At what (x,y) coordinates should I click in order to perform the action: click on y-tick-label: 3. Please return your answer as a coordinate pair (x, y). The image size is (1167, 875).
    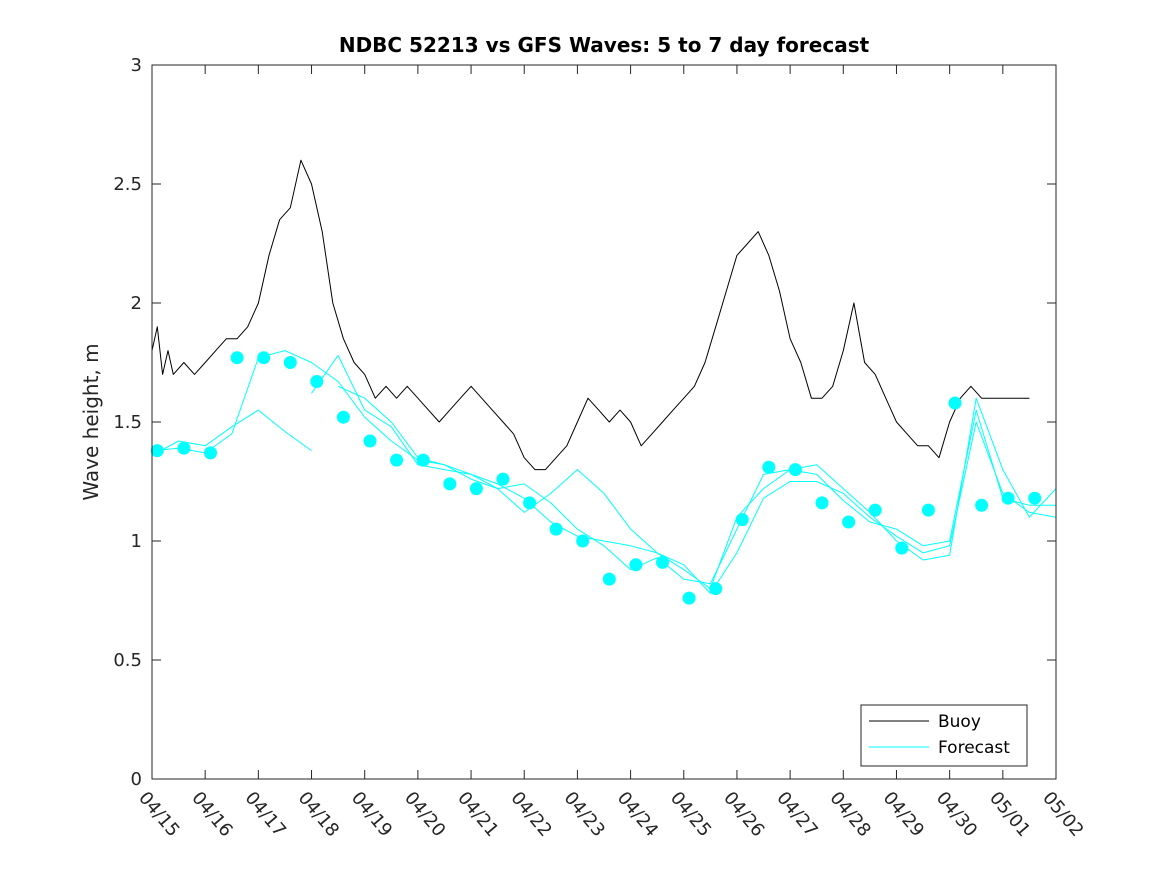
    Looking at the image, I should click on (136, 65).